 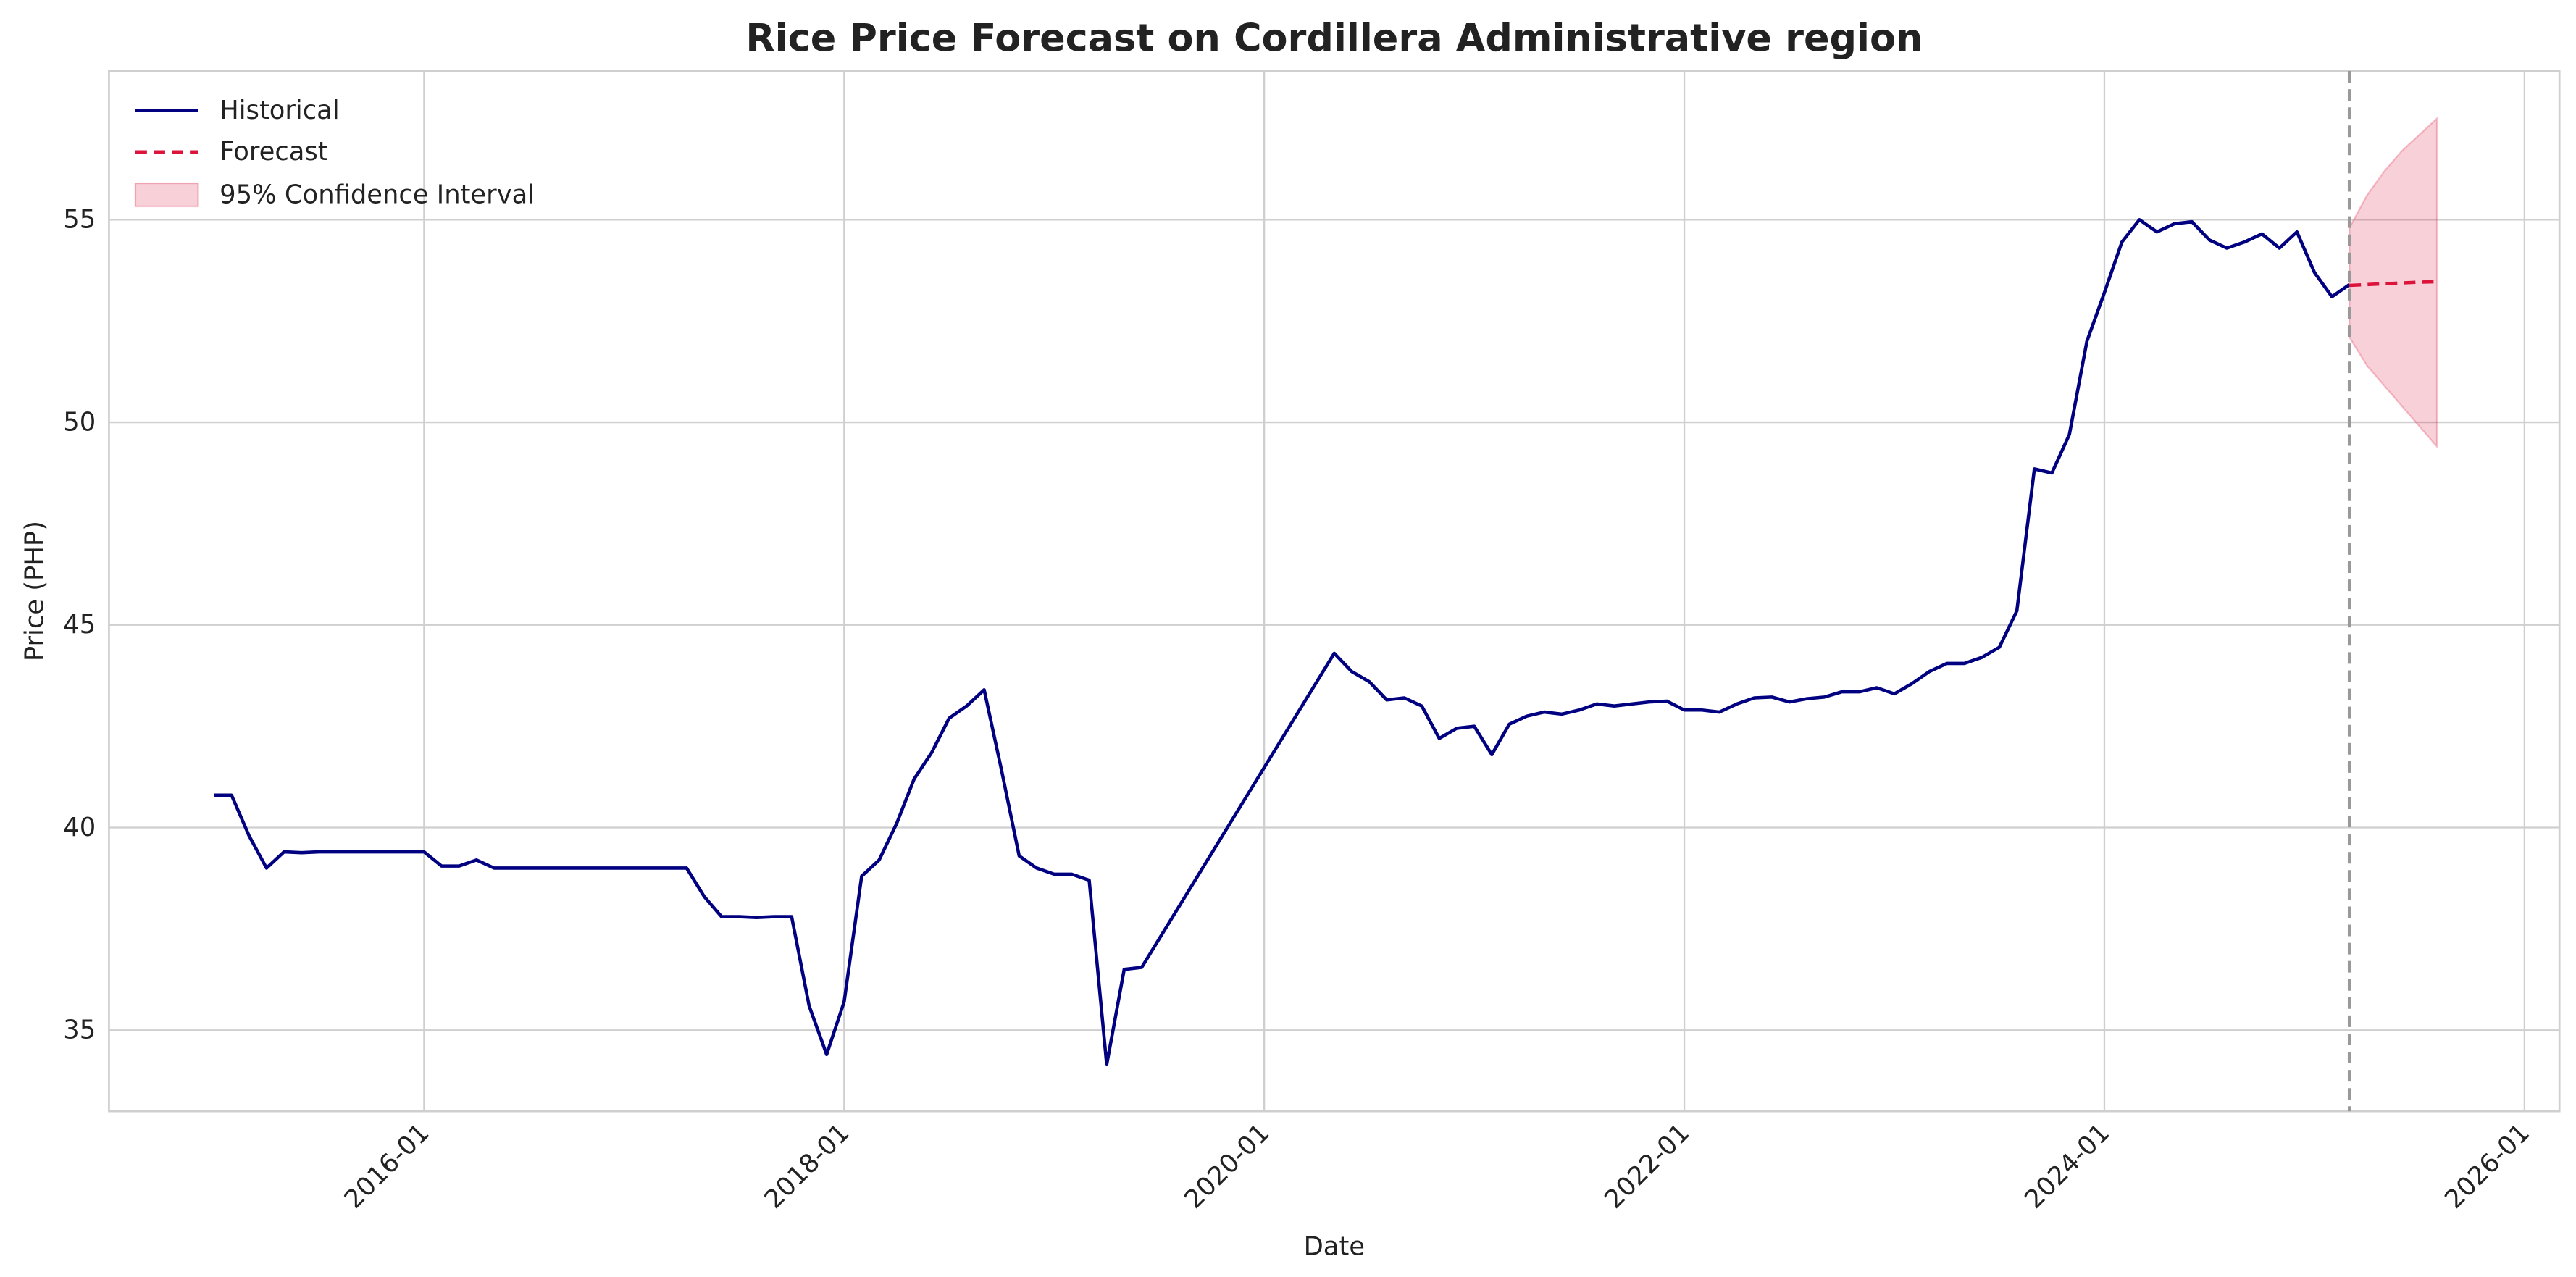 I want to click on x-axis-label: Date, so click(x=1334, y=1246).